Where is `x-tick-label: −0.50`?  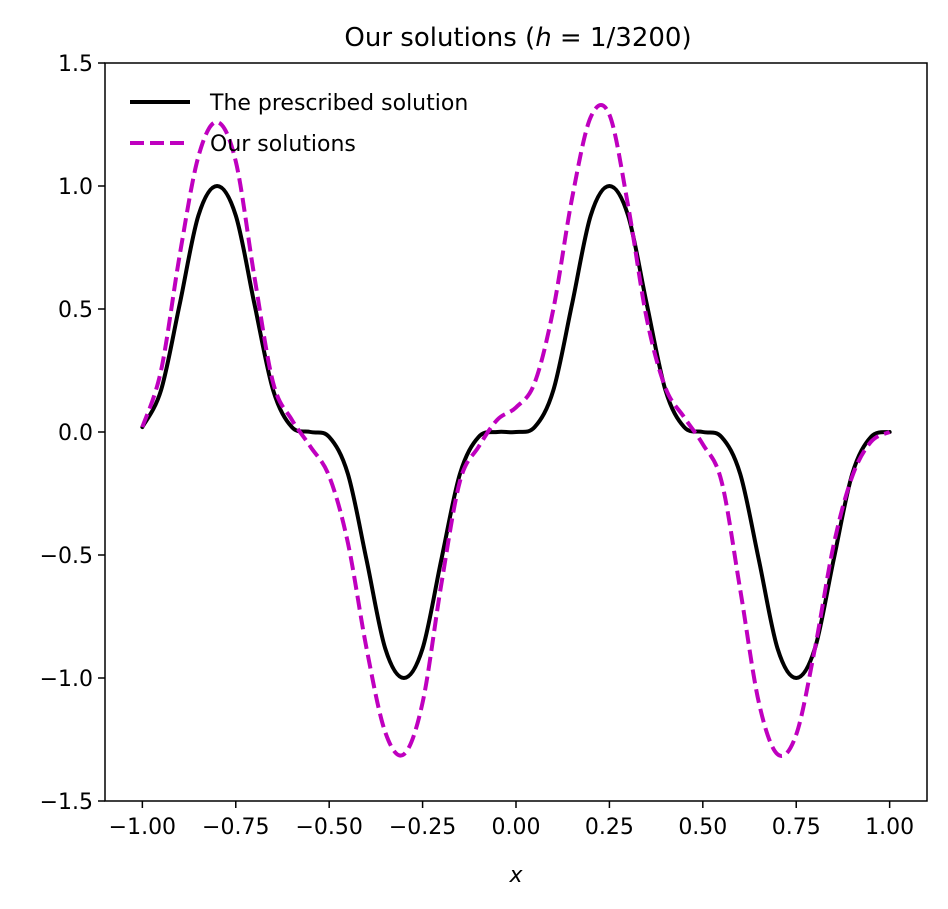 x-tick-label: −0.50 is located at coordinates (328, 827).